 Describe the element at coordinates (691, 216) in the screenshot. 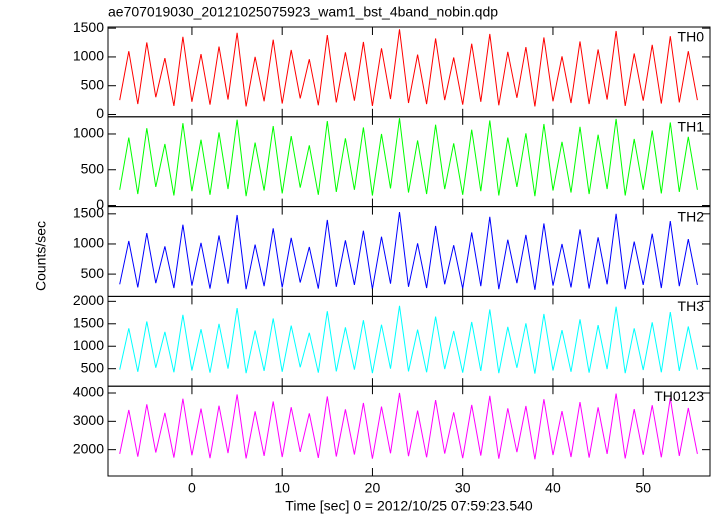

I see `panel-label: TH2` at that location.